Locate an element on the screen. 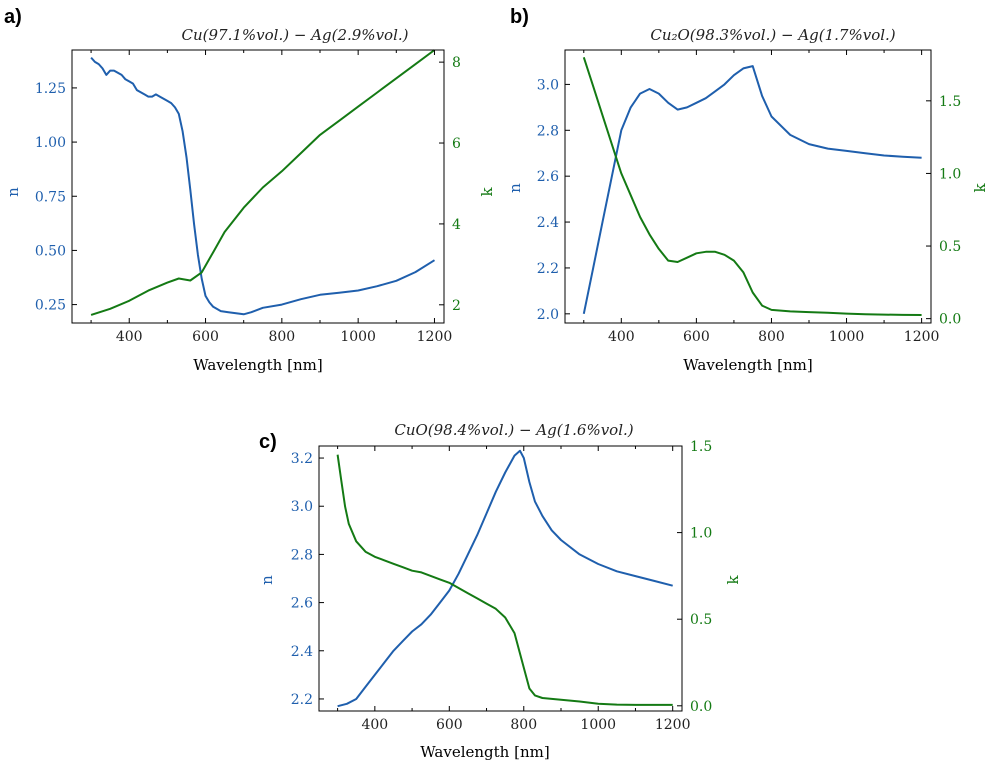 The width and height of the screenshot is (992, 766). y-tick-label-left: 1.00 is located at coordinates (50, 143).